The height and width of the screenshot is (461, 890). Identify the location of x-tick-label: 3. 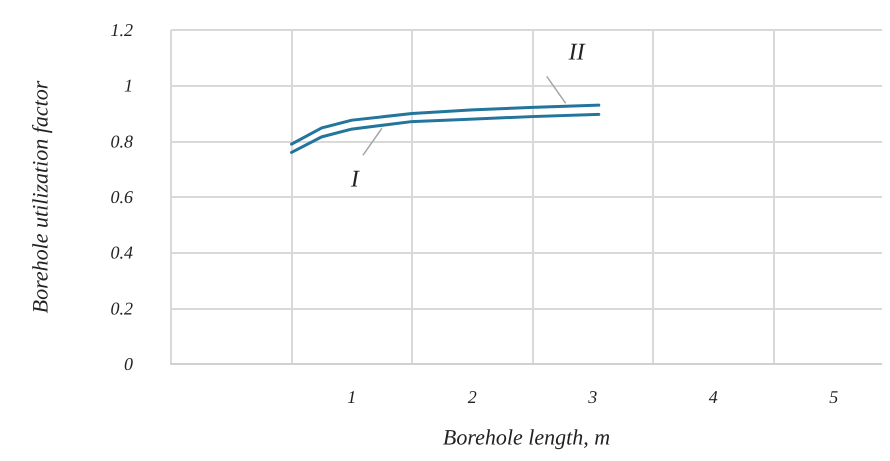
(592, 397).